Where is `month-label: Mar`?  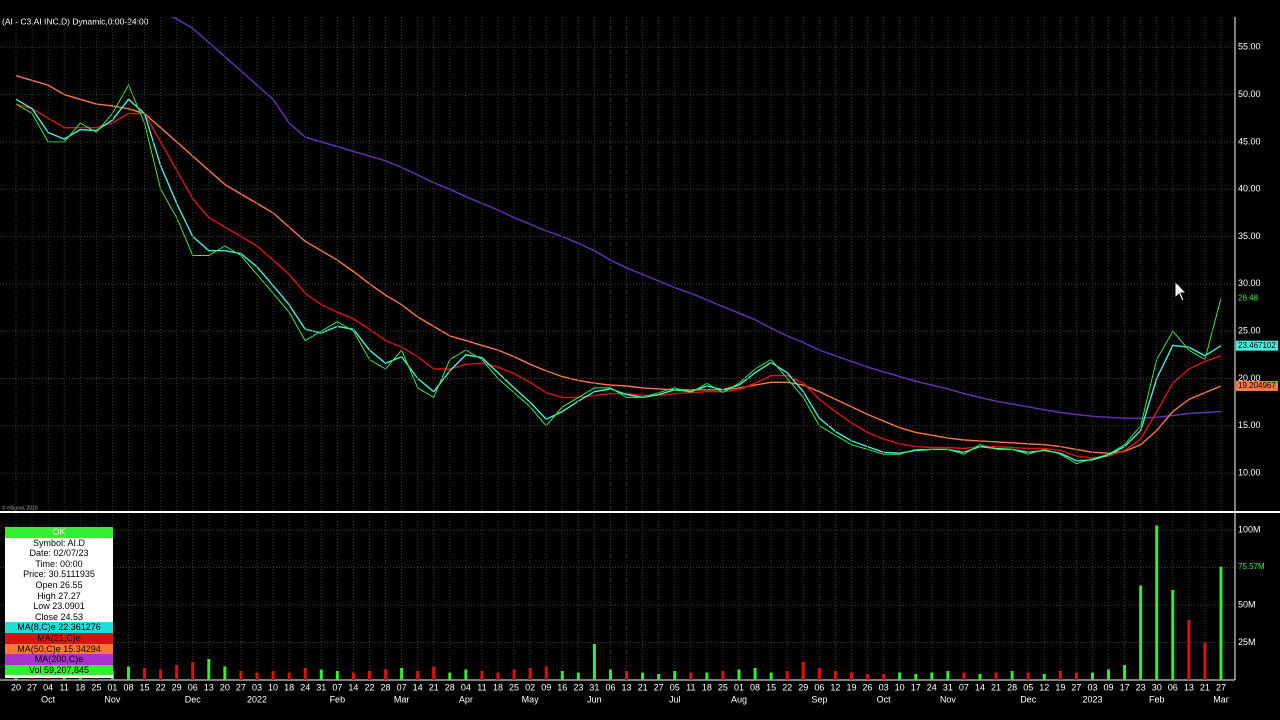 month-label: Mar is located at coordinates (1221, 699).